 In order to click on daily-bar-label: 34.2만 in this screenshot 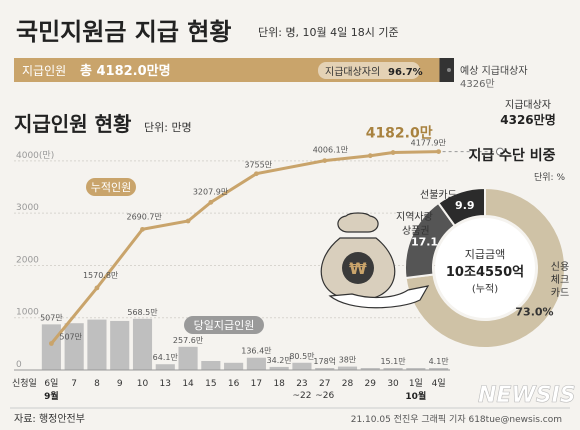, I will do `click(280, 360)`.